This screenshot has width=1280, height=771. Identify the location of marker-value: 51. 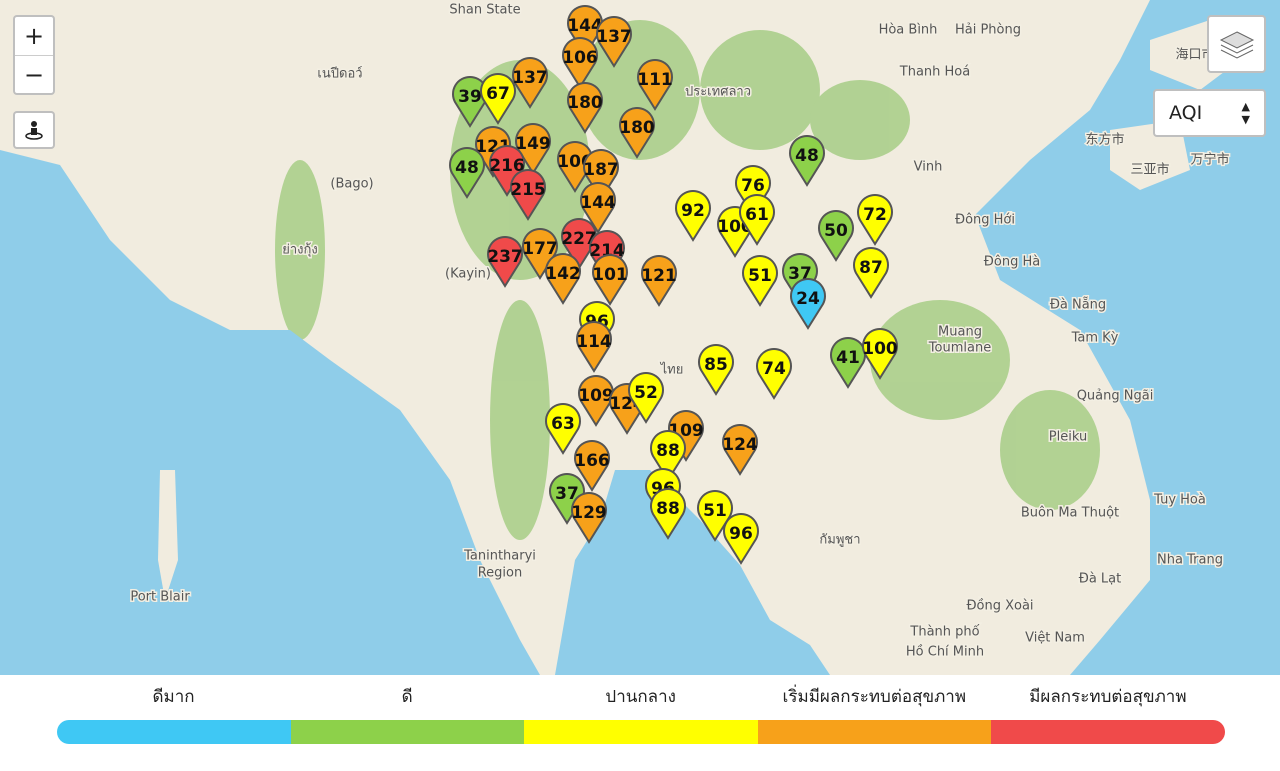
(715, 511).